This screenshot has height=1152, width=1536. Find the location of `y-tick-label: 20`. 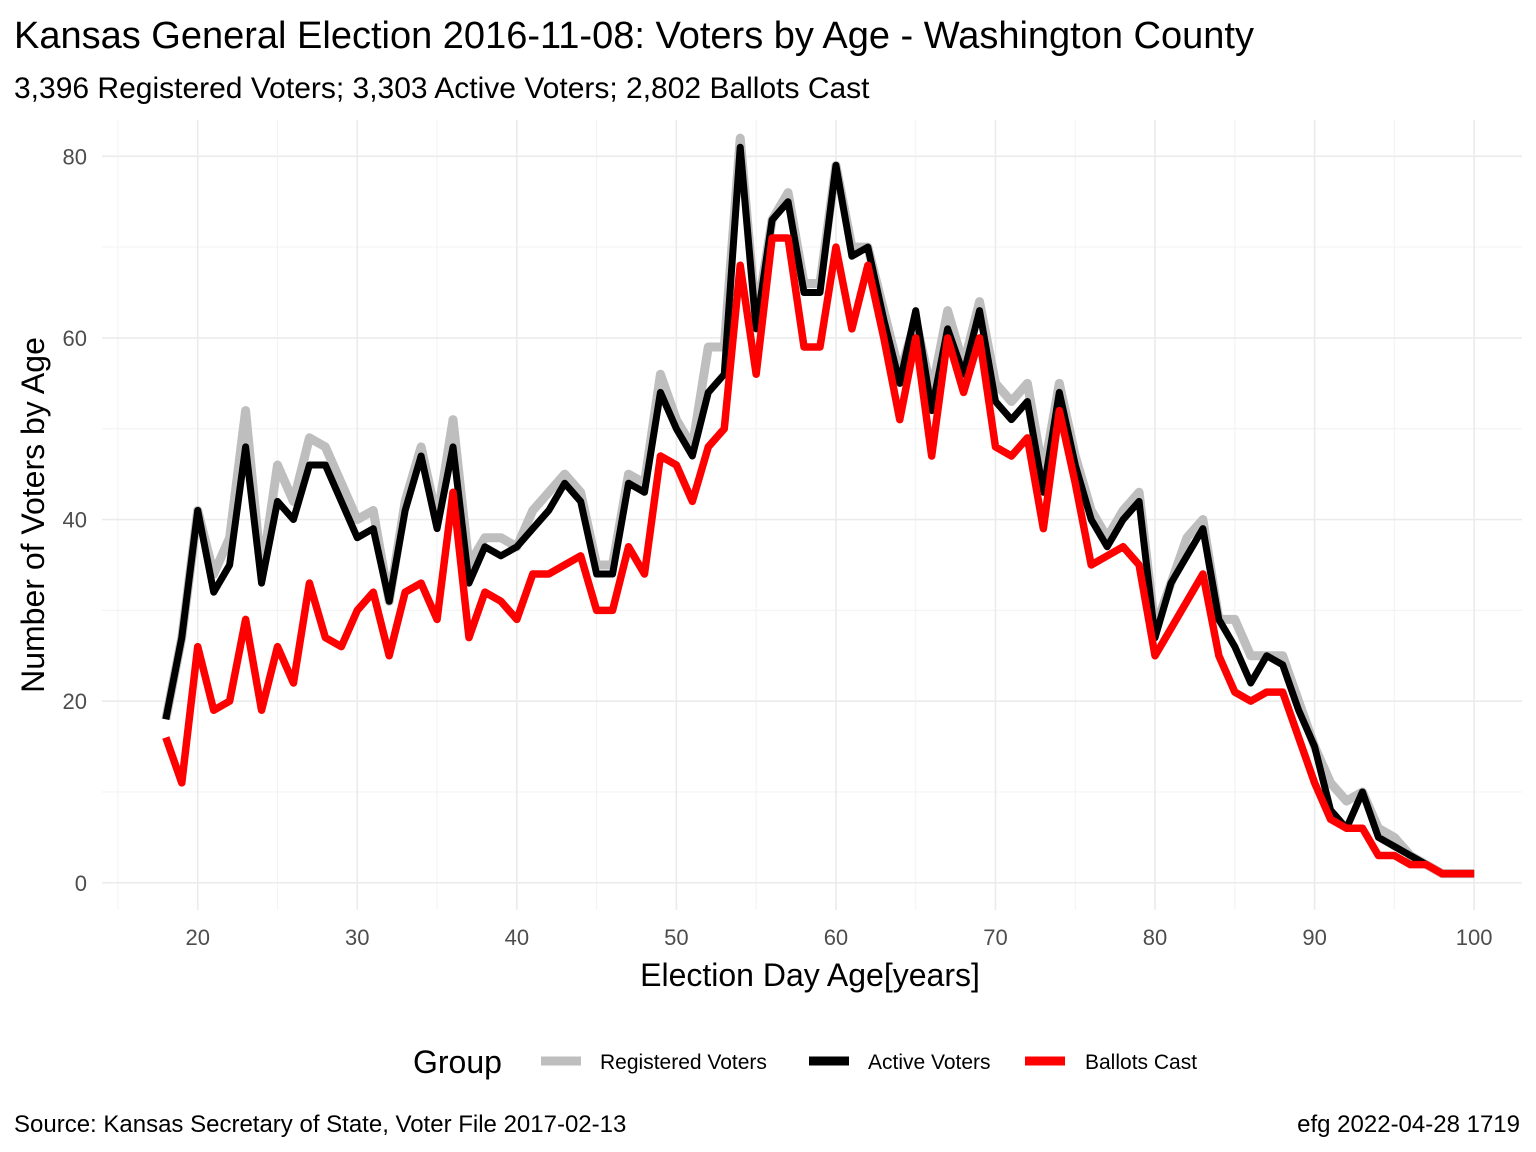

y-tick-label: 20 is located at coordinates (75, 701).